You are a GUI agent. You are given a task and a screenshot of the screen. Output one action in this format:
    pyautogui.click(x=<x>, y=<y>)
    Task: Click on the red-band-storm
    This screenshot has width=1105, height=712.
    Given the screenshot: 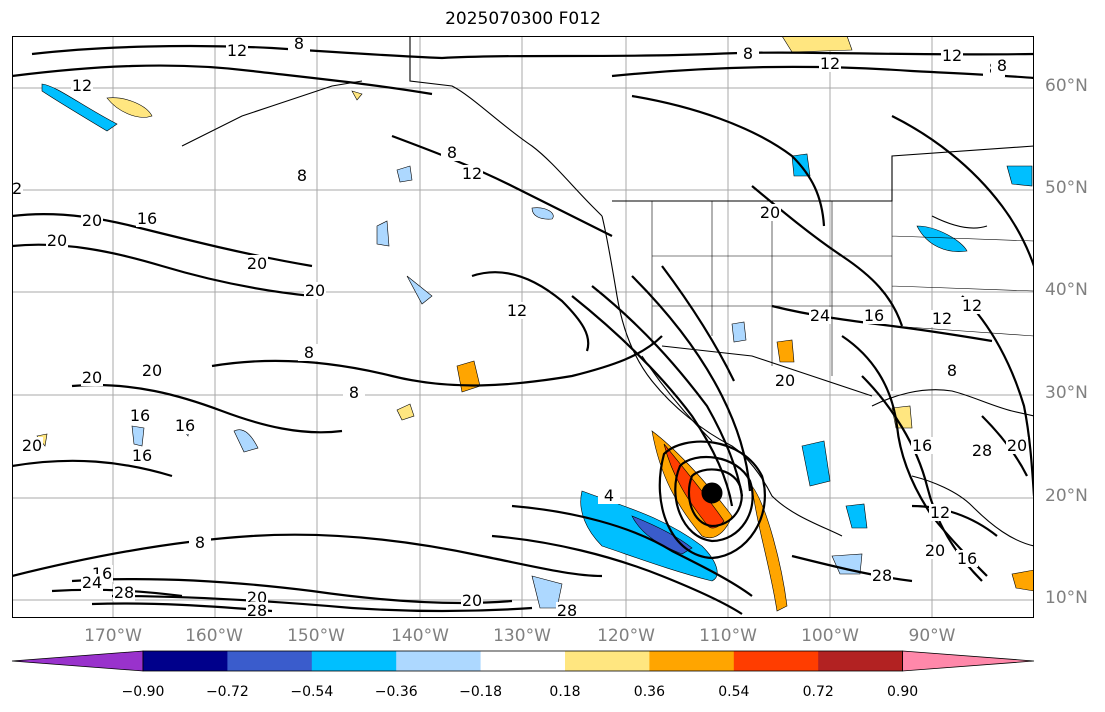 What is the action you would take?
    pyautogui.click(x=694, y=486)
    